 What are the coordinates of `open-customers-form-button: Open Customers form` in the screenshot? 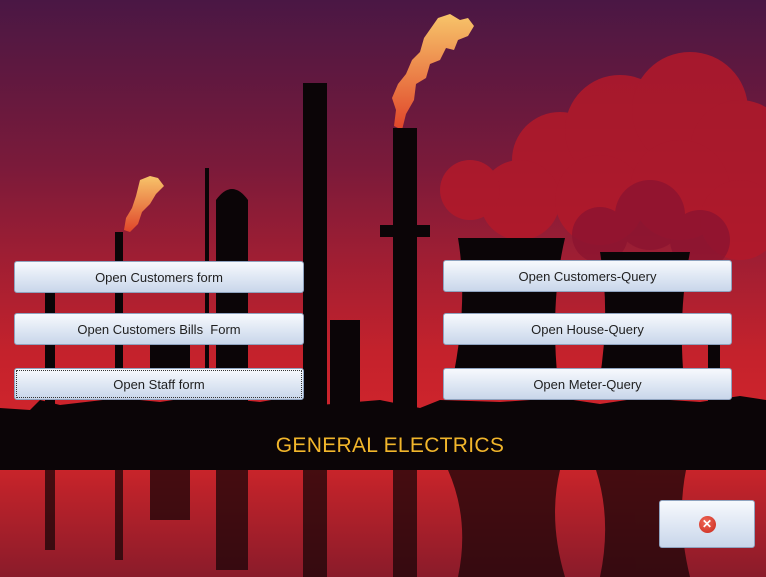 It's located at (159, 277).